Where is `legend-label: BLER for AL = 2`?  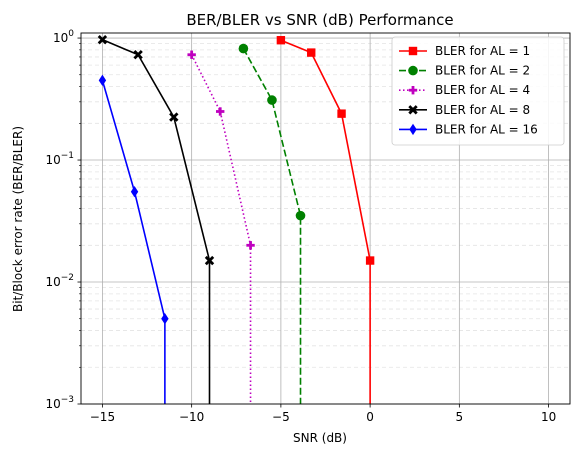
legend-label: BLER for AL = 2 is located at coordinates (482, 71).